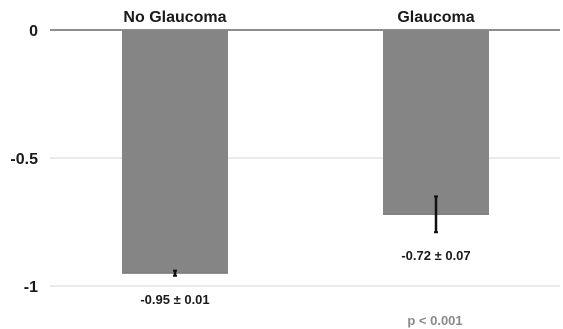 This screenshot has width=563, height=329. What do you see at coordinates (305, 236) in the screenshot?
I see `error-bars` at bounding box center [305, 236].